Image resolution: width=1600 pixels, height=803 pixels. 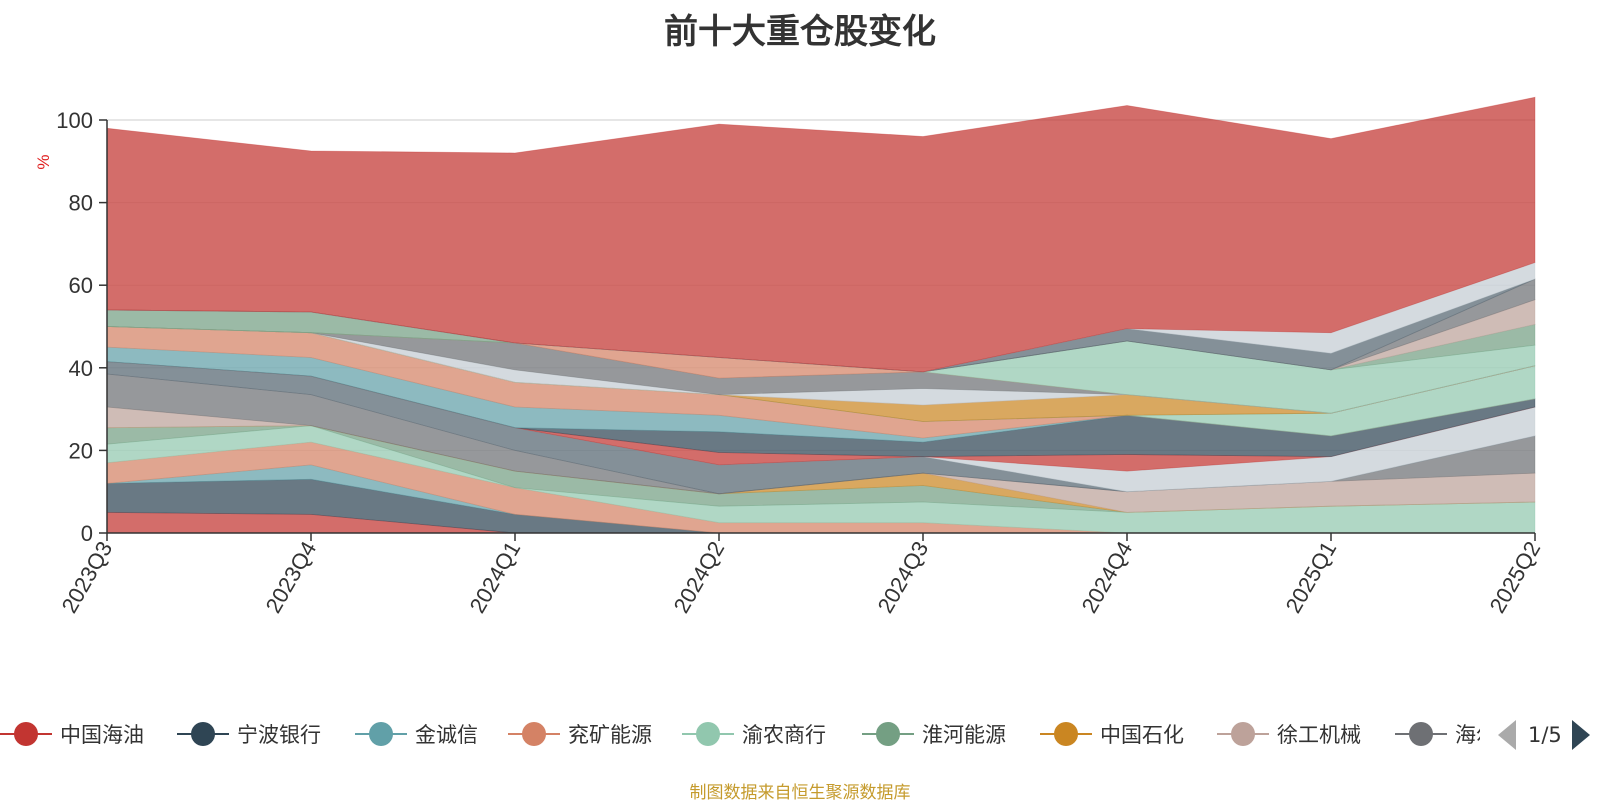 I want to click on legend-label: 中国海油, so click(x=102, y=735).